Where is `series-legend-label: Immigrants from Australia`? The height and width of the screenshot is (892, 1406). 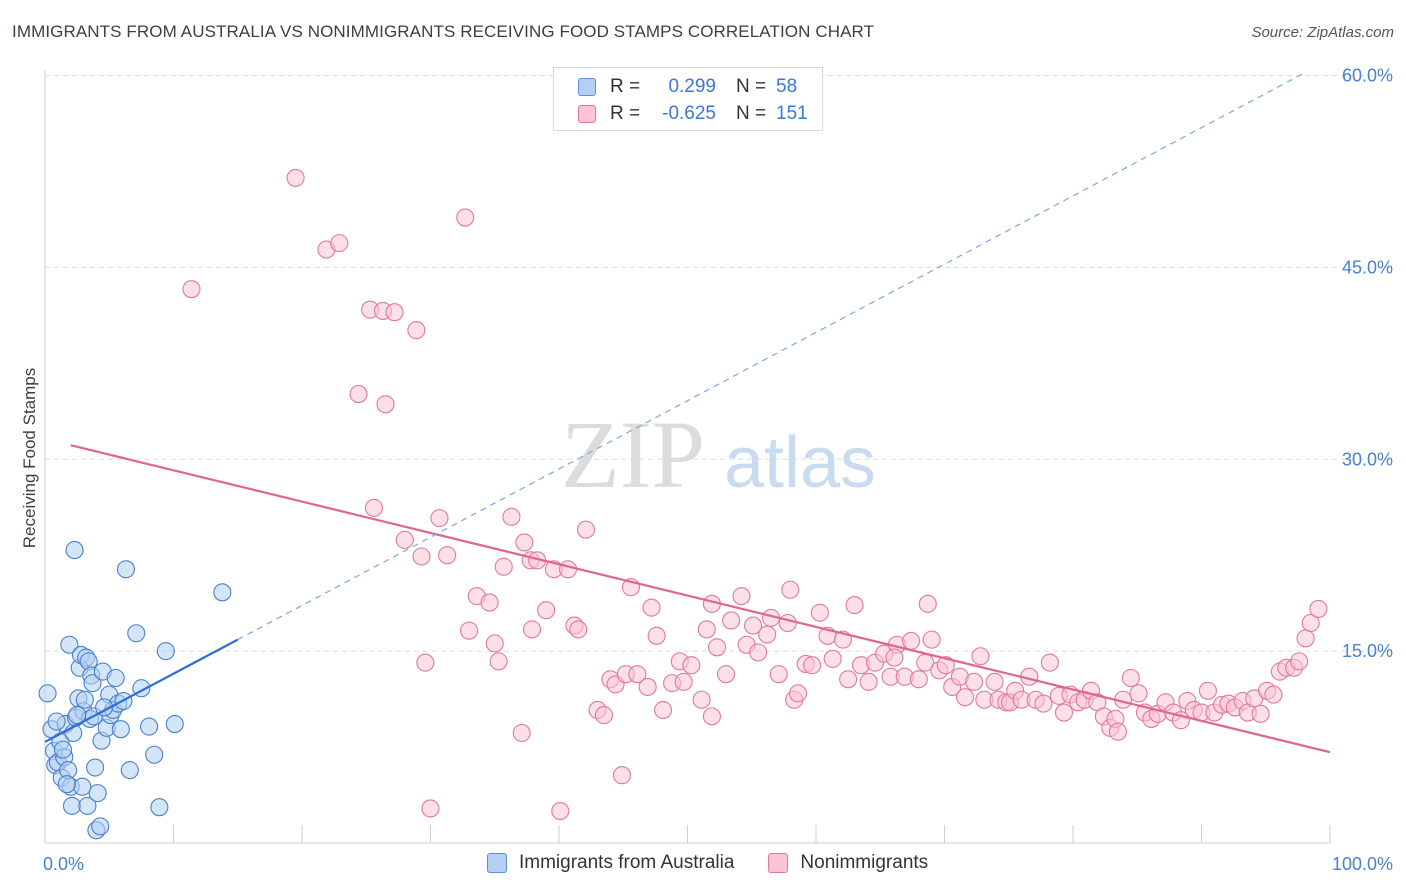
series-legend-label: Immigrants from Australia is located at coordinates (627, 862).